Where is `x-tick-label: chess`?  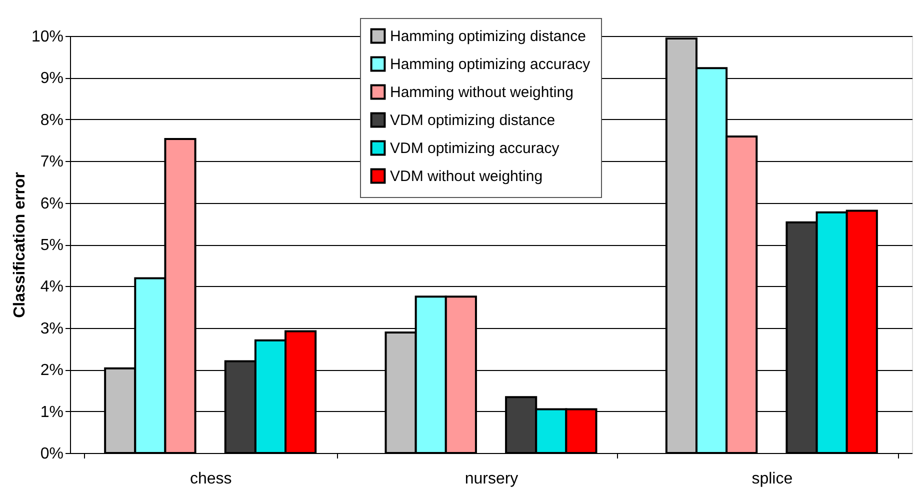
x-tick-label: chess is located at coordinates (211, 479).